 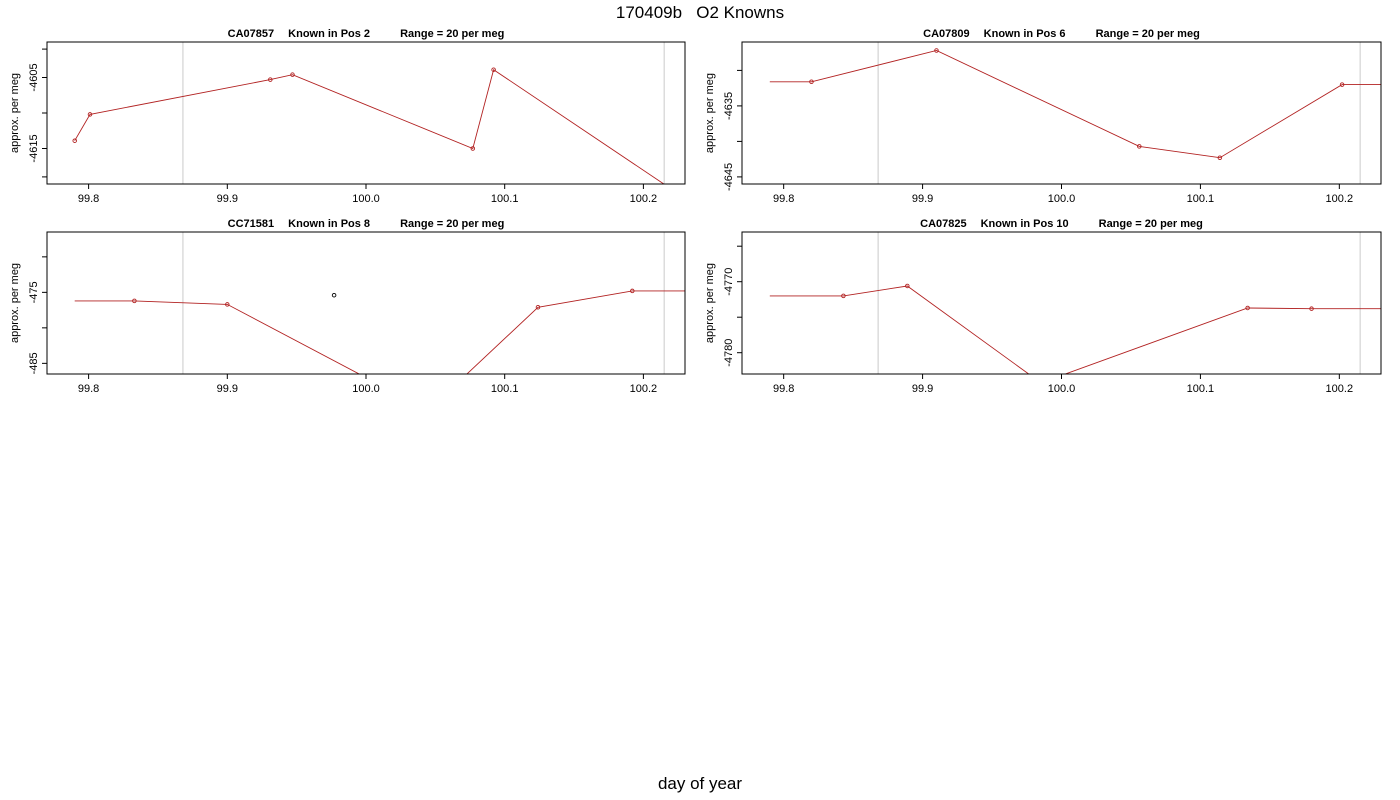 What do you see at coordinates (34, 292) in the screenshot?
I see `y-tick-label: -475` at bounding box center [34, 292].